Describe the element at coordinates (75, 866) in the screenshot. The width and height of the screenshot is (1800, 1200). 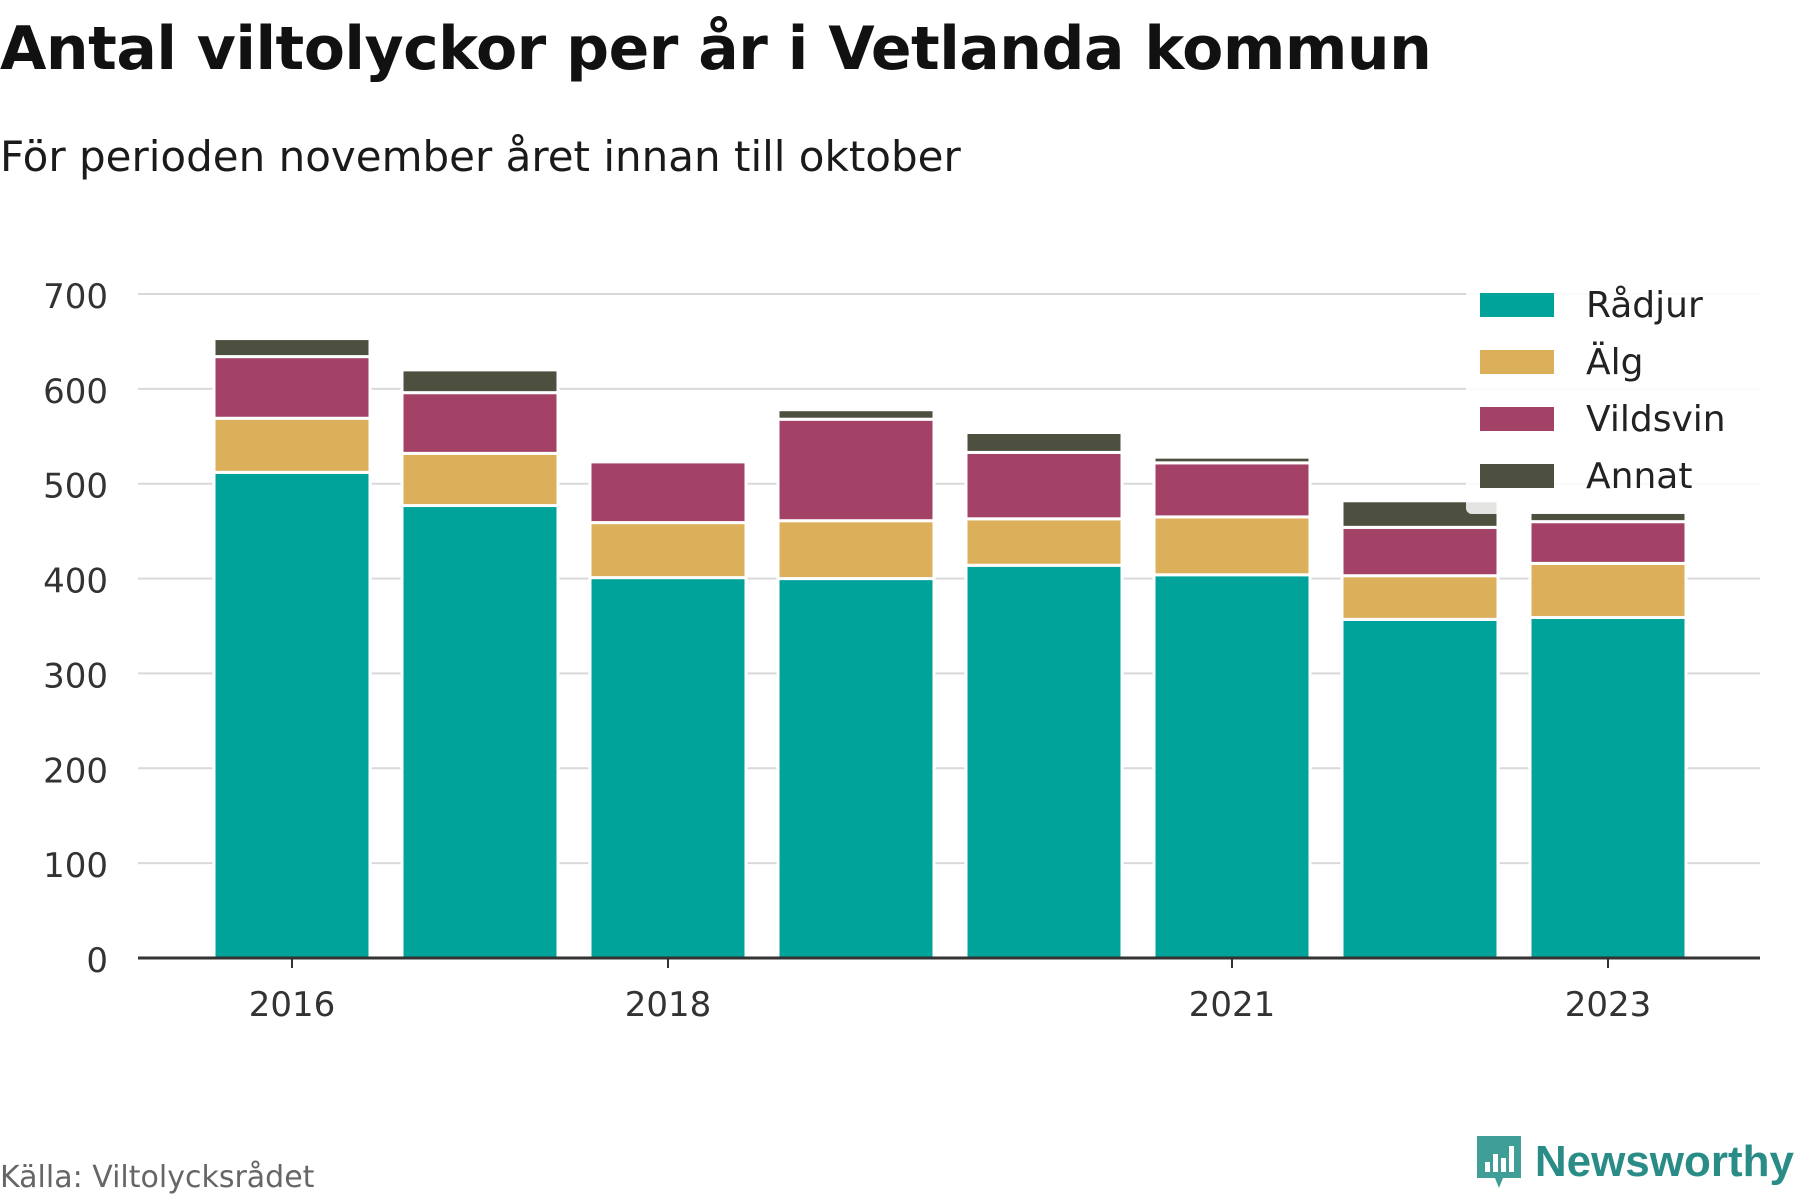
I see `y-tick-label: 100` at that location.